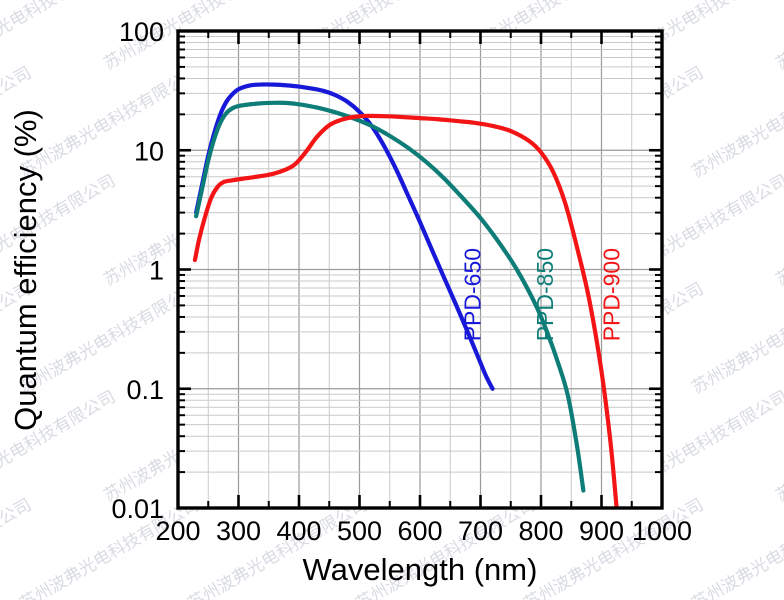 The image size is (784, 600). What do you see at coordinates (359, 531) in the screenshot?
I see `x-tick-label: 500` at bounding box center [359, 531].